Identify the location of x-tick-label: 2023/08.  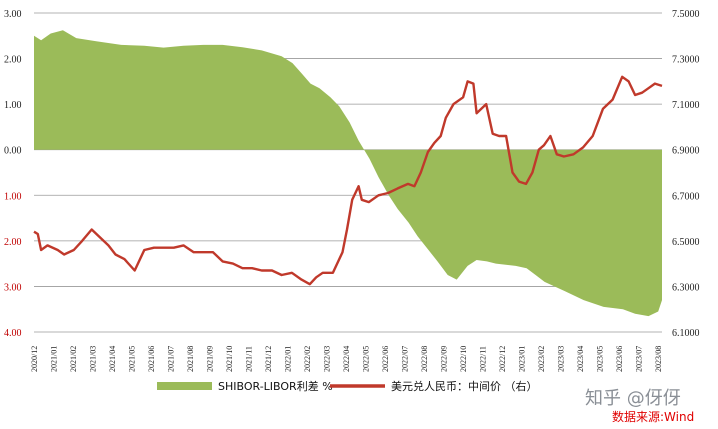
(658, 359).